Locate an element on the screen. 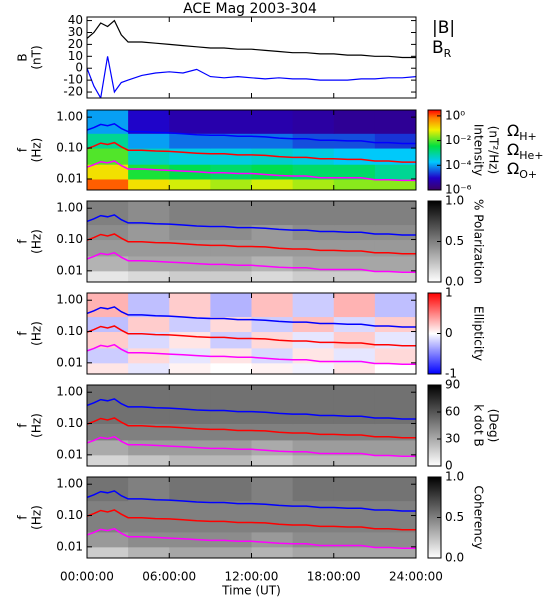  y-tick-label: 40 is located at coordinates (75, 20).